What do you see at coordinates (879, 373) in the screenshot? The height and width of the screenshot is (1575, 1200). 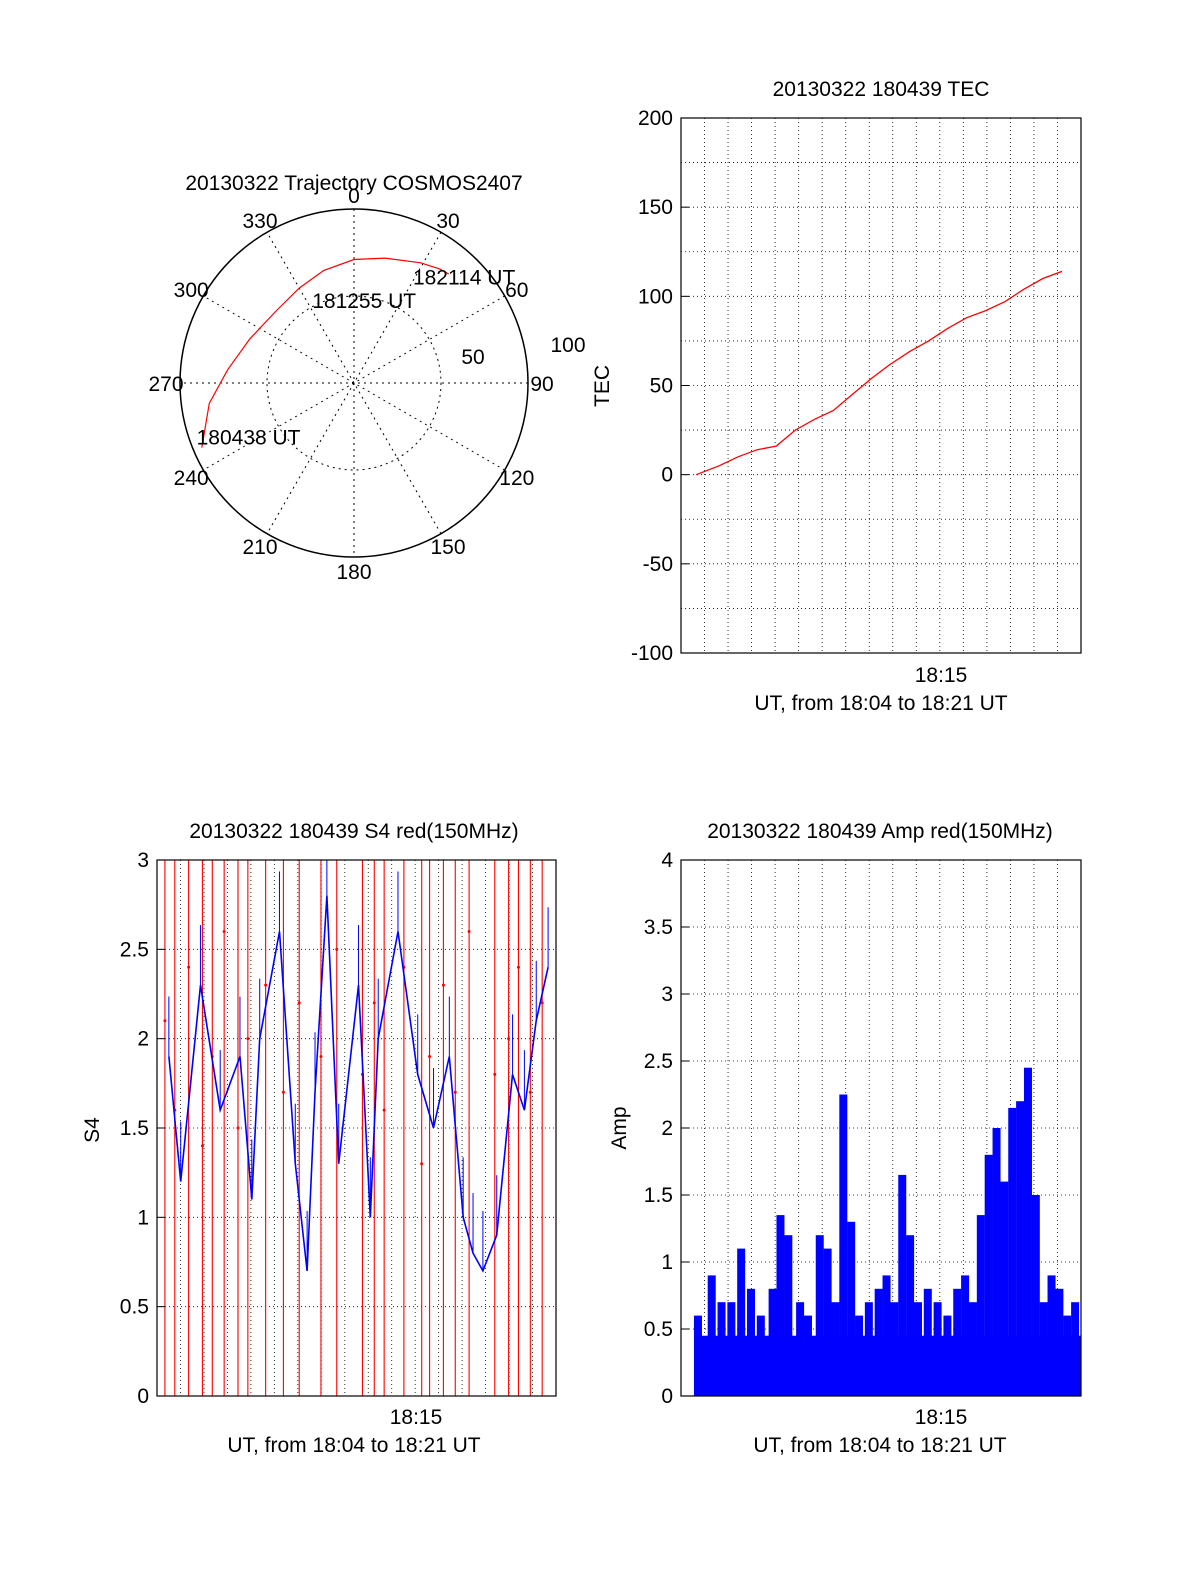 I see `tec-series-line` at bounding box center [879, 373].